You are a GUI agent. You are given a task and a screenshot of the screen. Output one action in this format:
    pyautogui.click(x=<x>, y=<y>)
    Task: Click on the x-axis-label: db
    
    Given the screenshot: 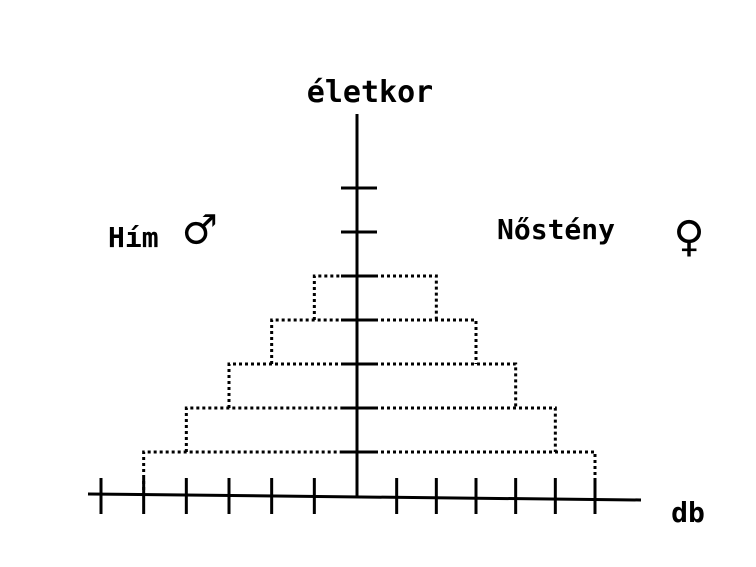 What is the action you would take?
    pyautogui.click(x=688, y=512)
    